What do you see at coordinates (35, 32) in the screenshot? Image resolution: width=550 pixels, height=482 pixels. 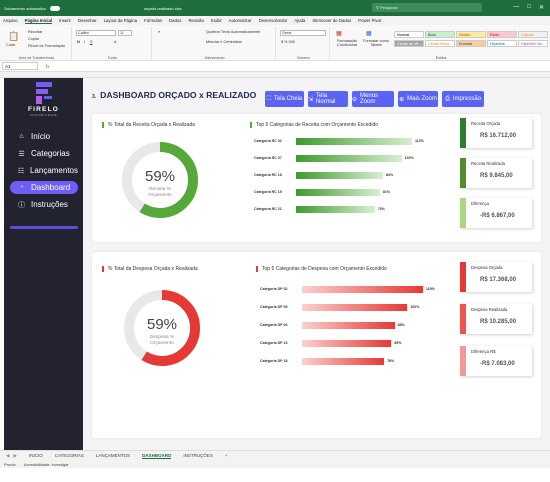 I see `cut-button: Recortar` at bounding box center [35, 32].